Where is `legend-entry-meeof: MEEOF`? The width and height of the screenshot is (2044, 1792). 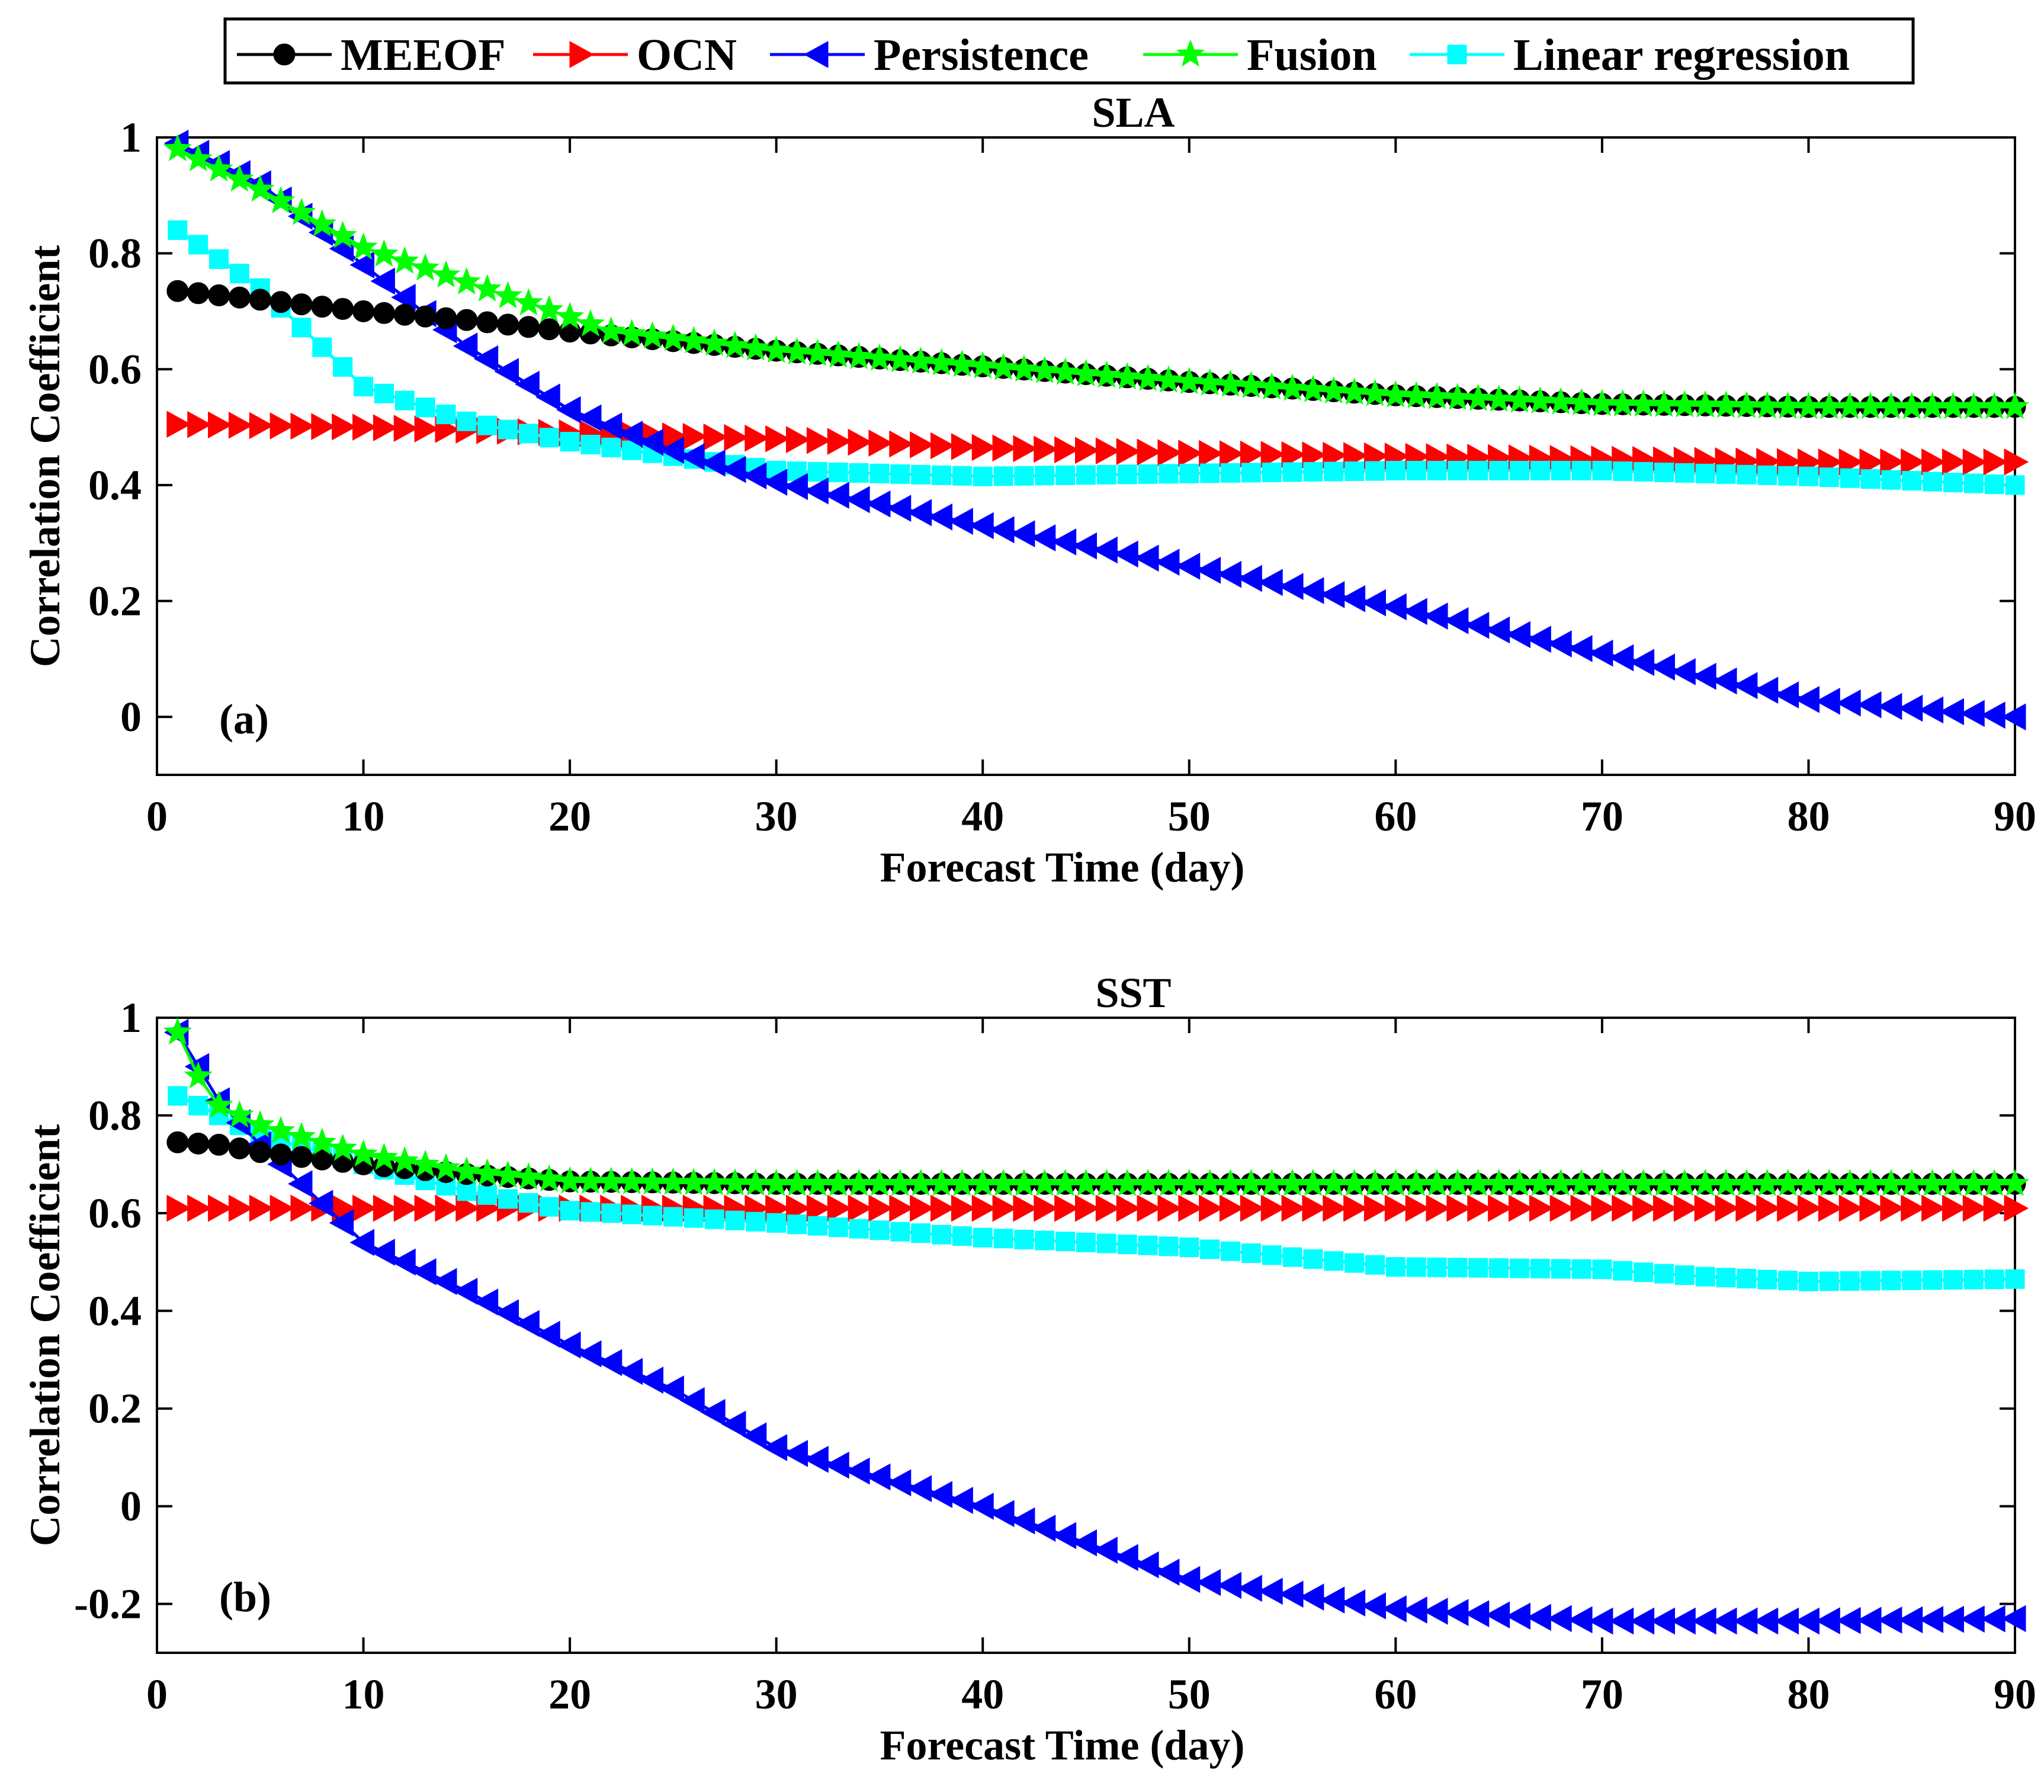
legend-entry-meeof: MEEOF is located at coordinates (372, 55).